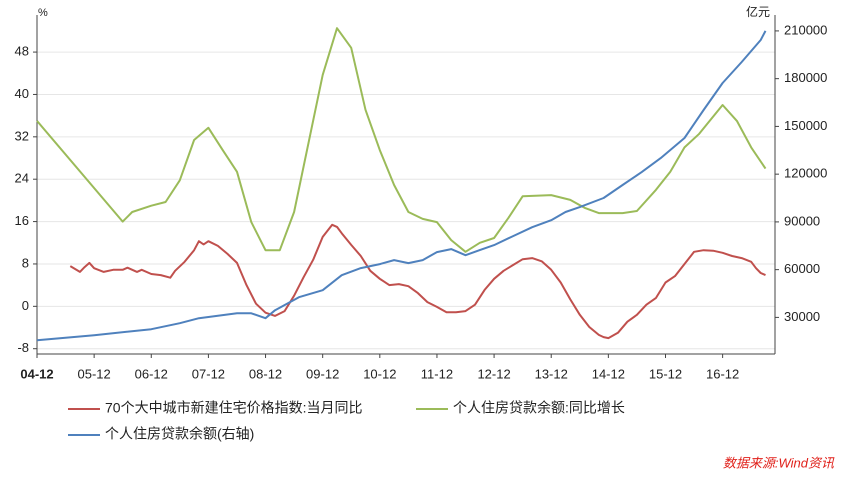  Describe the element at coordinates (539, 408) in the screenshot. I see `legend-label: 个人住房贷款余额:同比增长` at that location.